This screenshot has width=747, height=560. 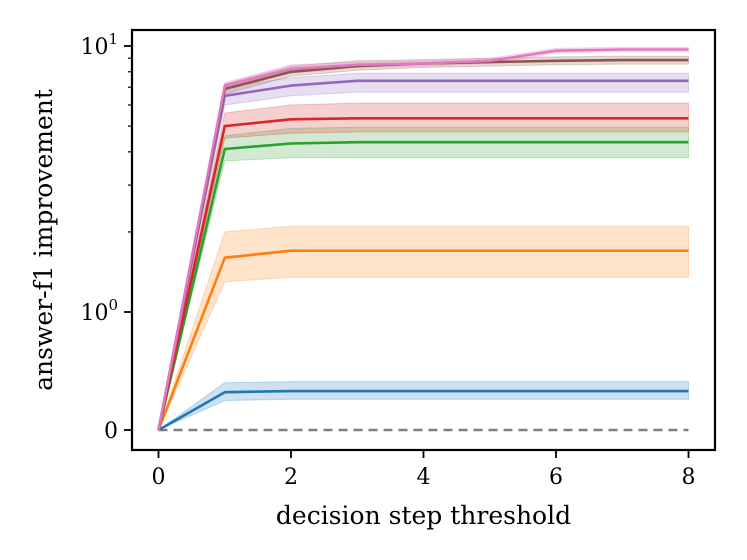 What do you see at coordinates (106, 237) in the screenshot?
I see `y-axis: 0 100 10¹` at bounding box center [106, 237].